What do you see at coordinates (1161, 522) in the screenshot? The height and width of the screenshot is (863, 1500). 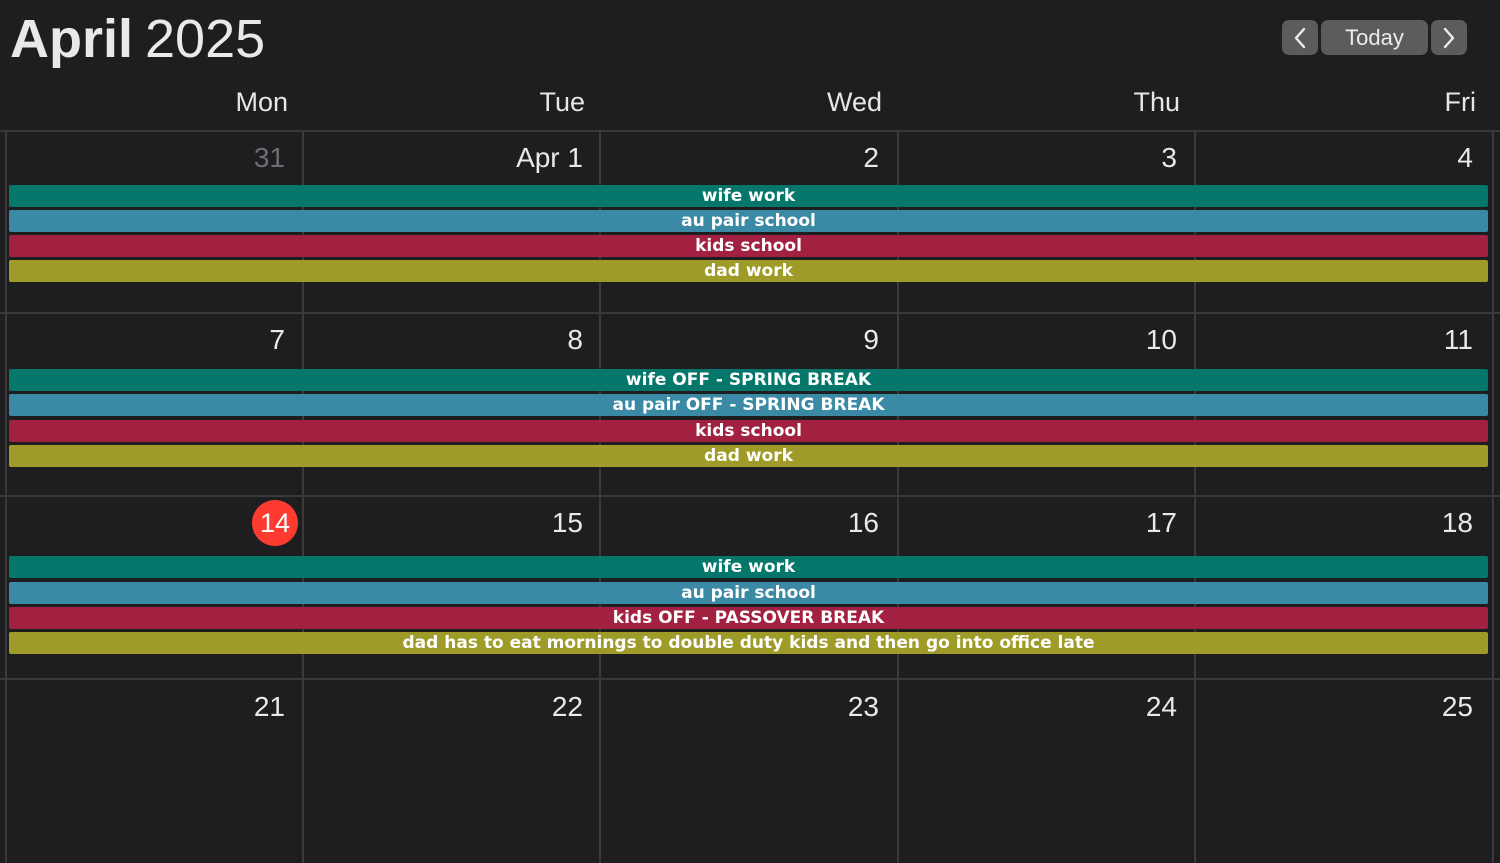 I see `day-cell-date: 17` at bounding box center [1161, 522].